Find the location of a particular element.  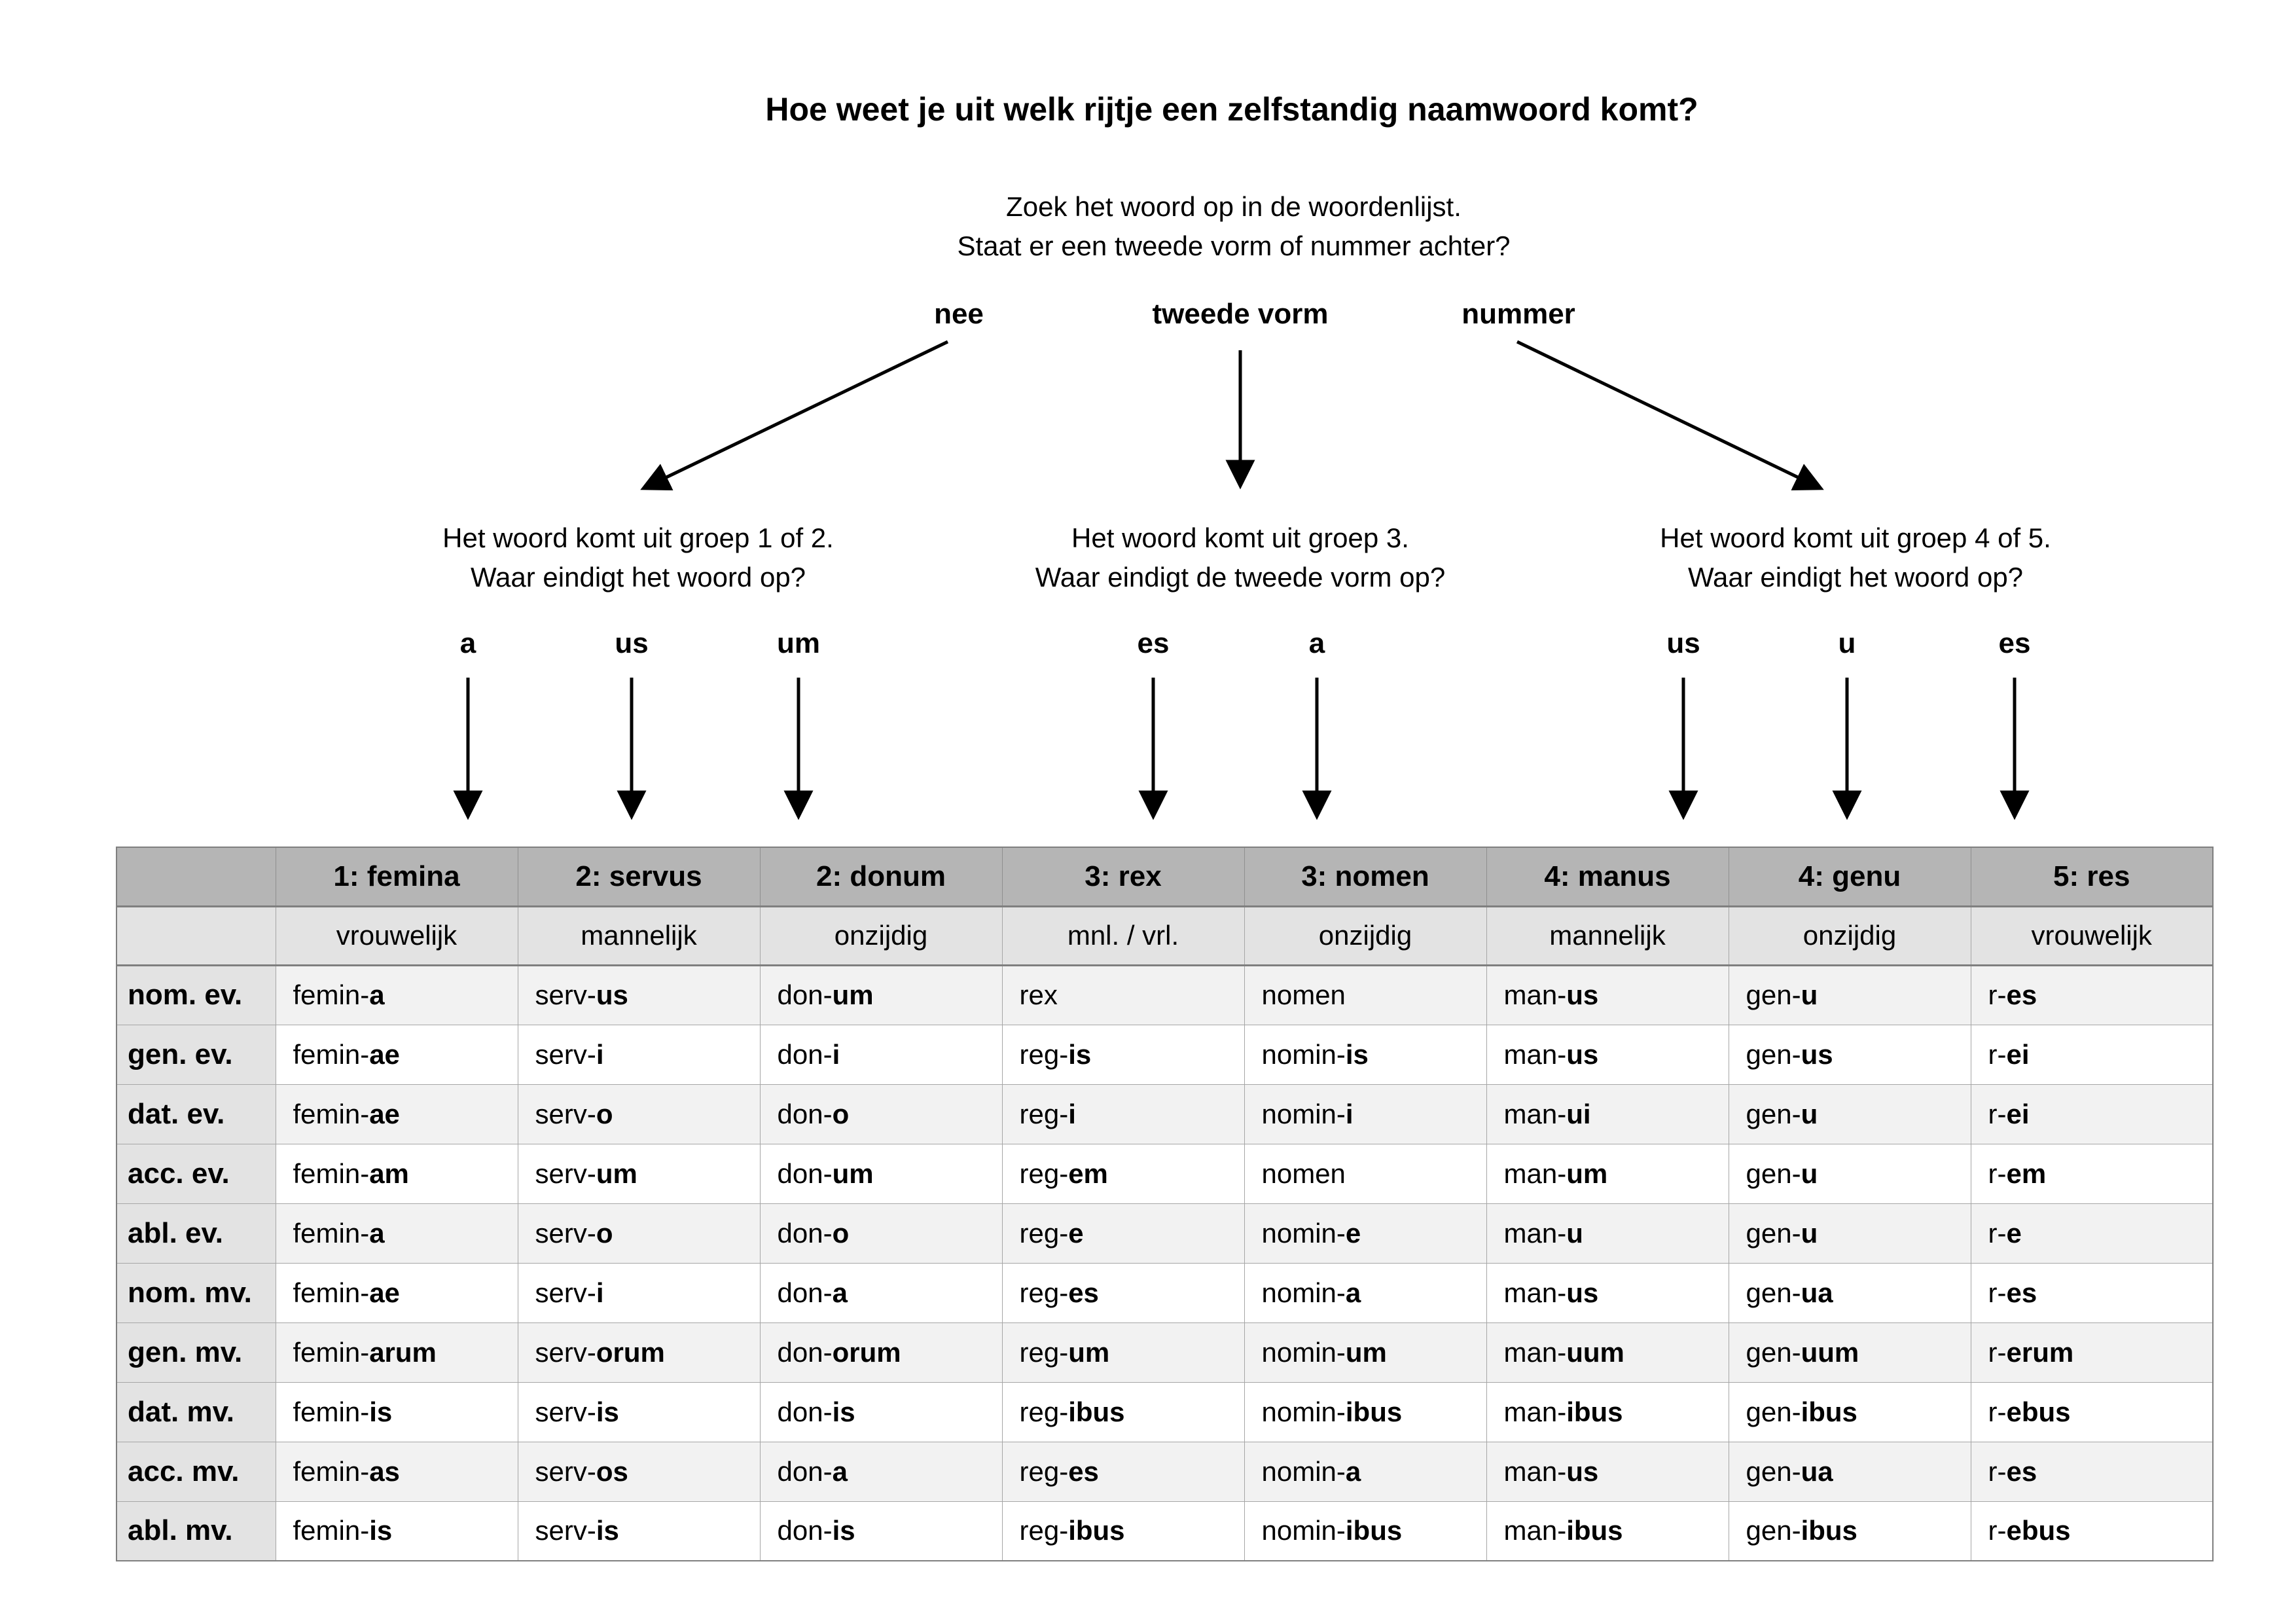

table-cell: r-ebus is located at coordinates (2092, 1531).